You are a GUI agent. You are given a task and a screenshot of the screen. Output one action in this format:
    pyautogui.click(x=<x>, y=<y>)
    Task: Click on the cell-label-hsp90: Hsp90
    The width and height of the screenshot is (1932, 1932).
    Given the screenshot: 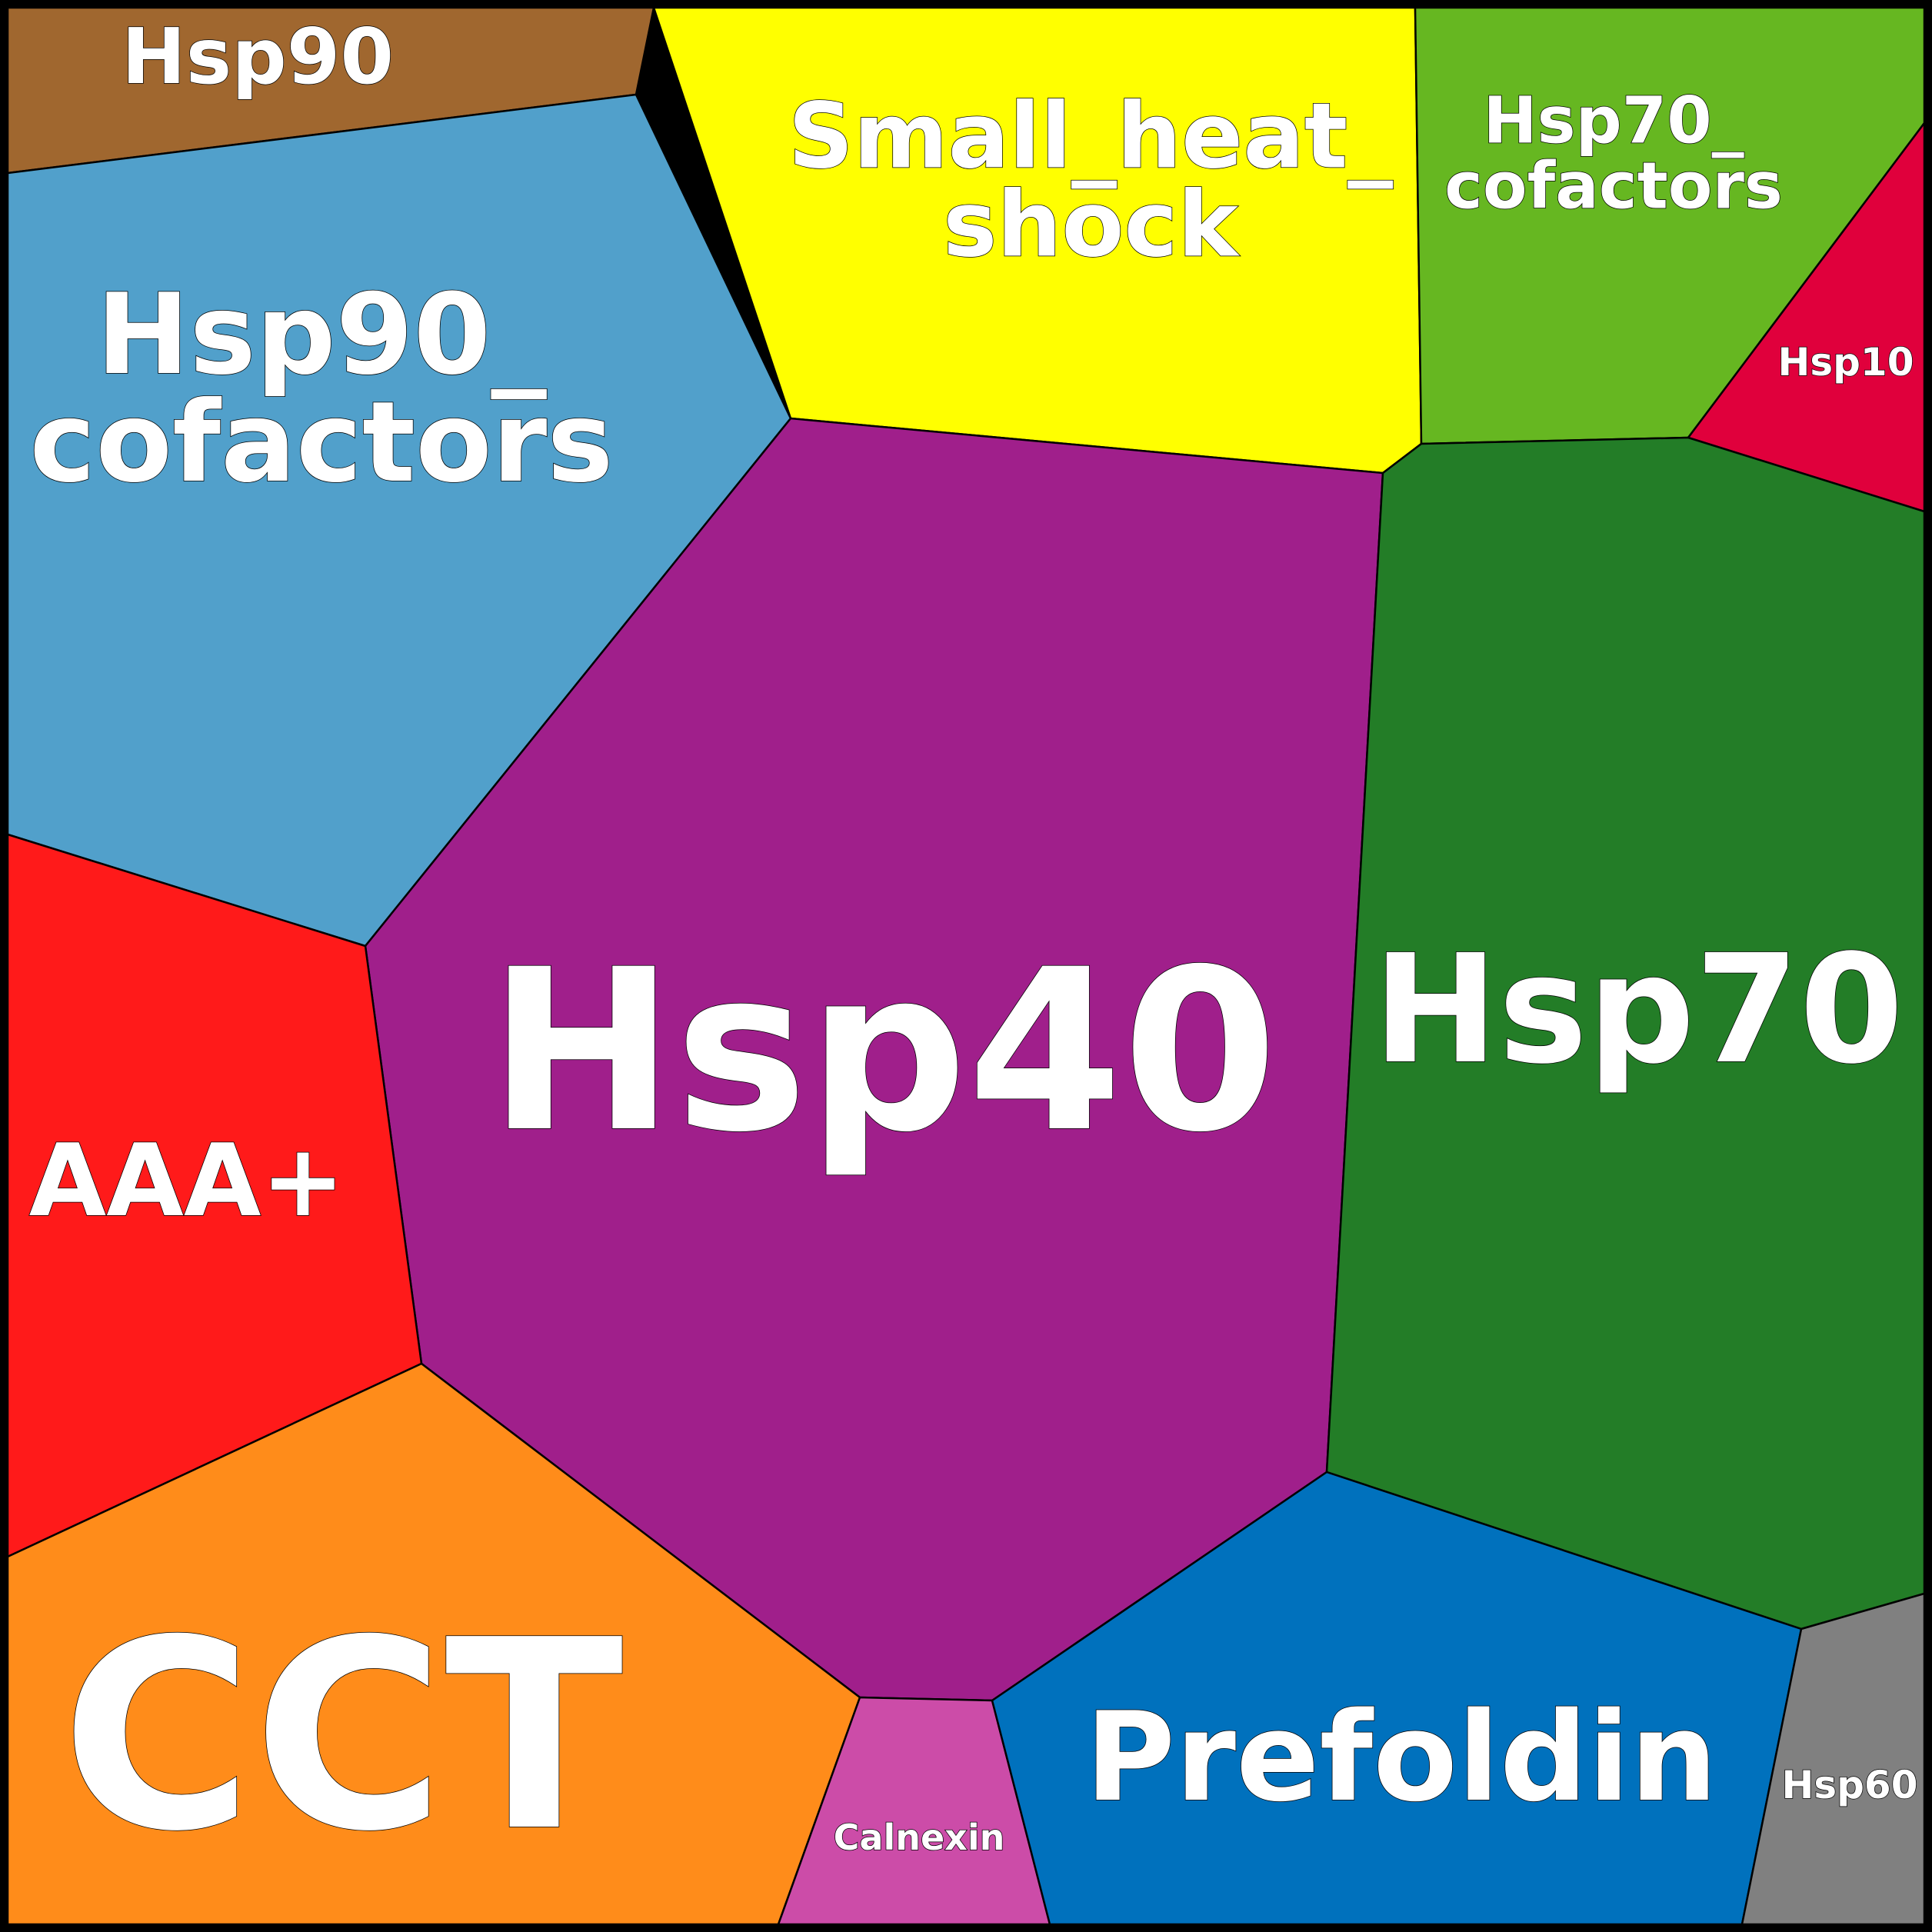 What is the action you would take?
    pyautogui.click(x=258, y=57)
    